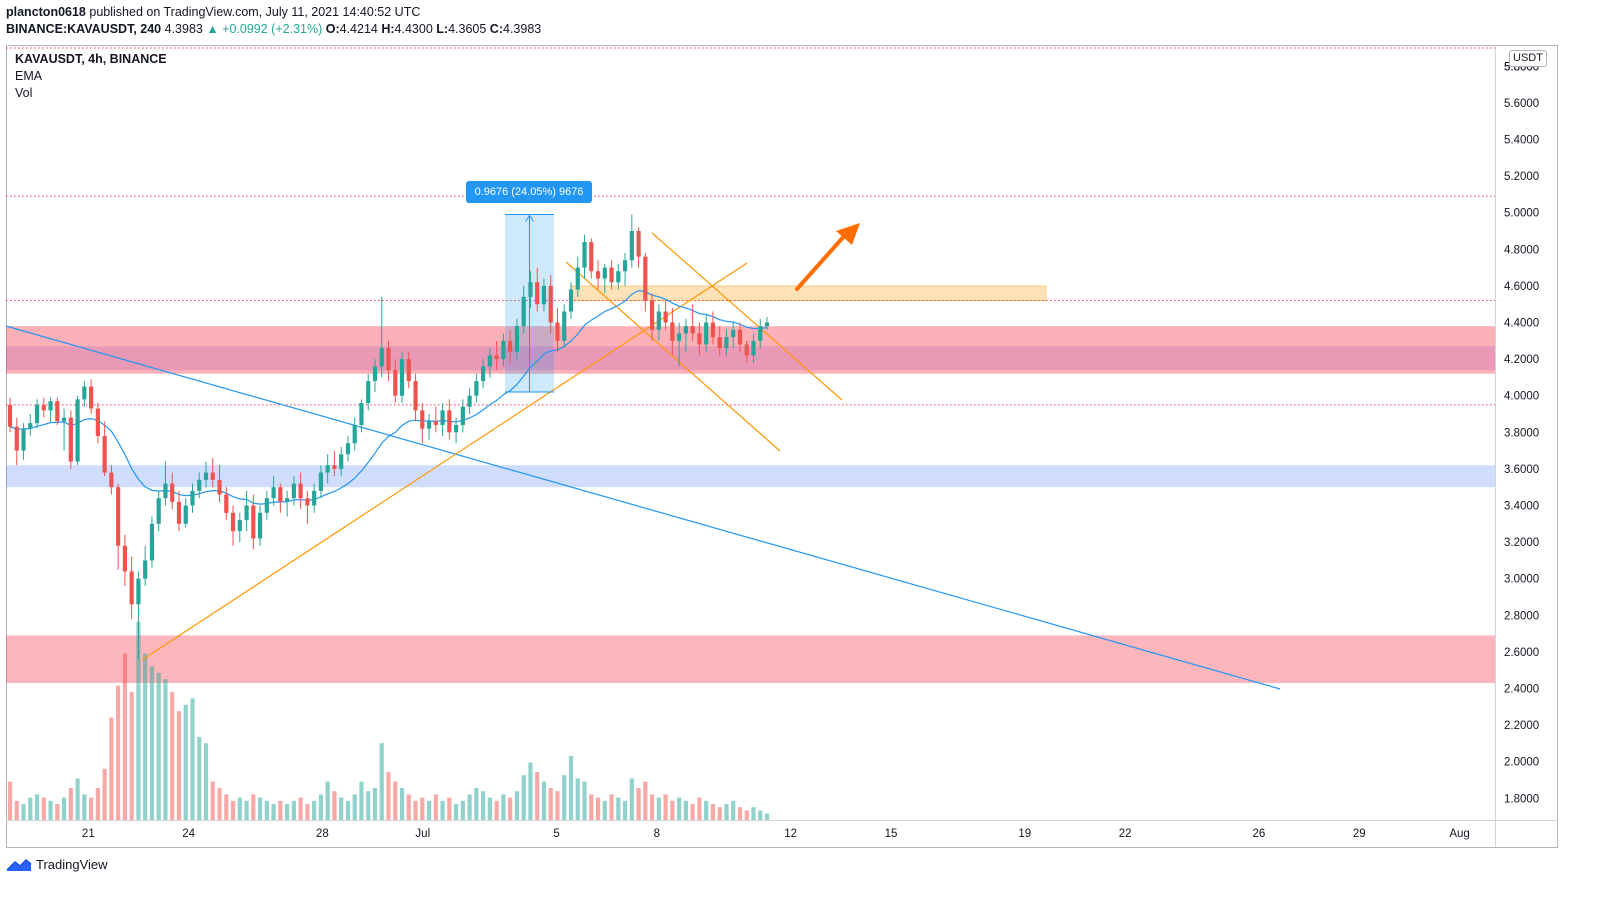 This screenshot has width=1605, height=904. I want to click on currency-badge: USDT, so click(1528, 58).